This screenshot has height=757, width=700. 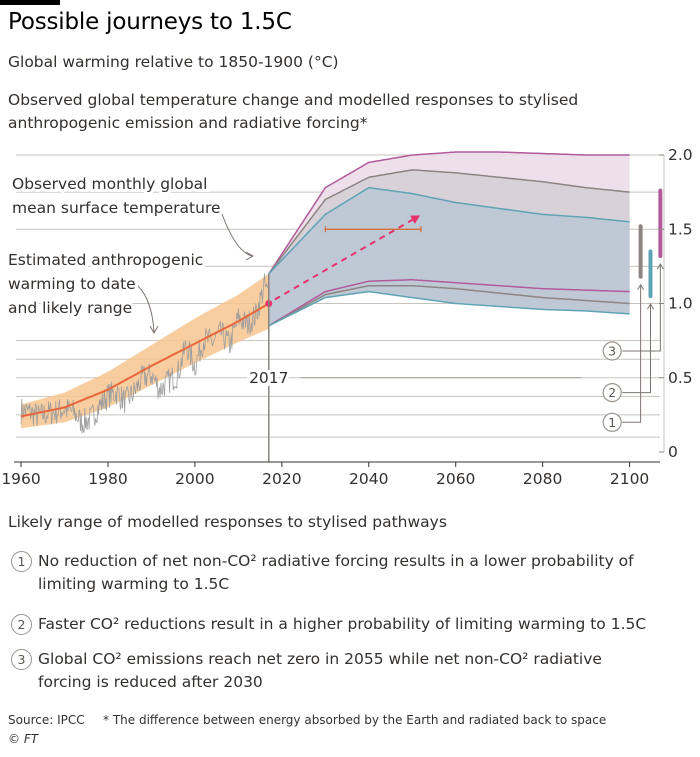 I want to click on anthropogenic-annotation-arrowhead, so click(x=154, y=330).